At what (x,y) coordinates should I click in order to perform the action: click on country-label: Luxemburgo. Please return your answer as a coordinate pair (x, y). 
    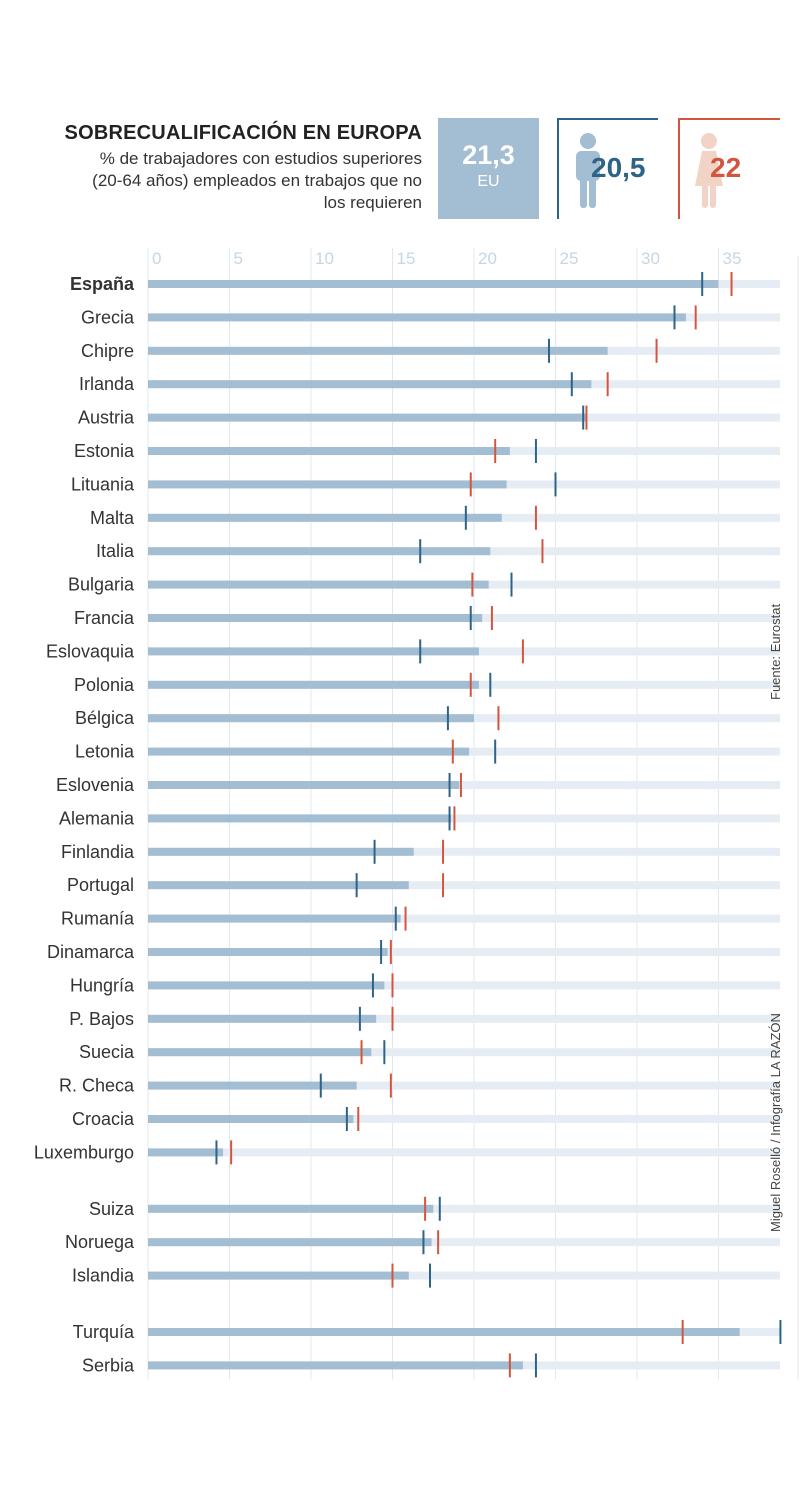
    Looking at the image, I should click on (84, 1152).